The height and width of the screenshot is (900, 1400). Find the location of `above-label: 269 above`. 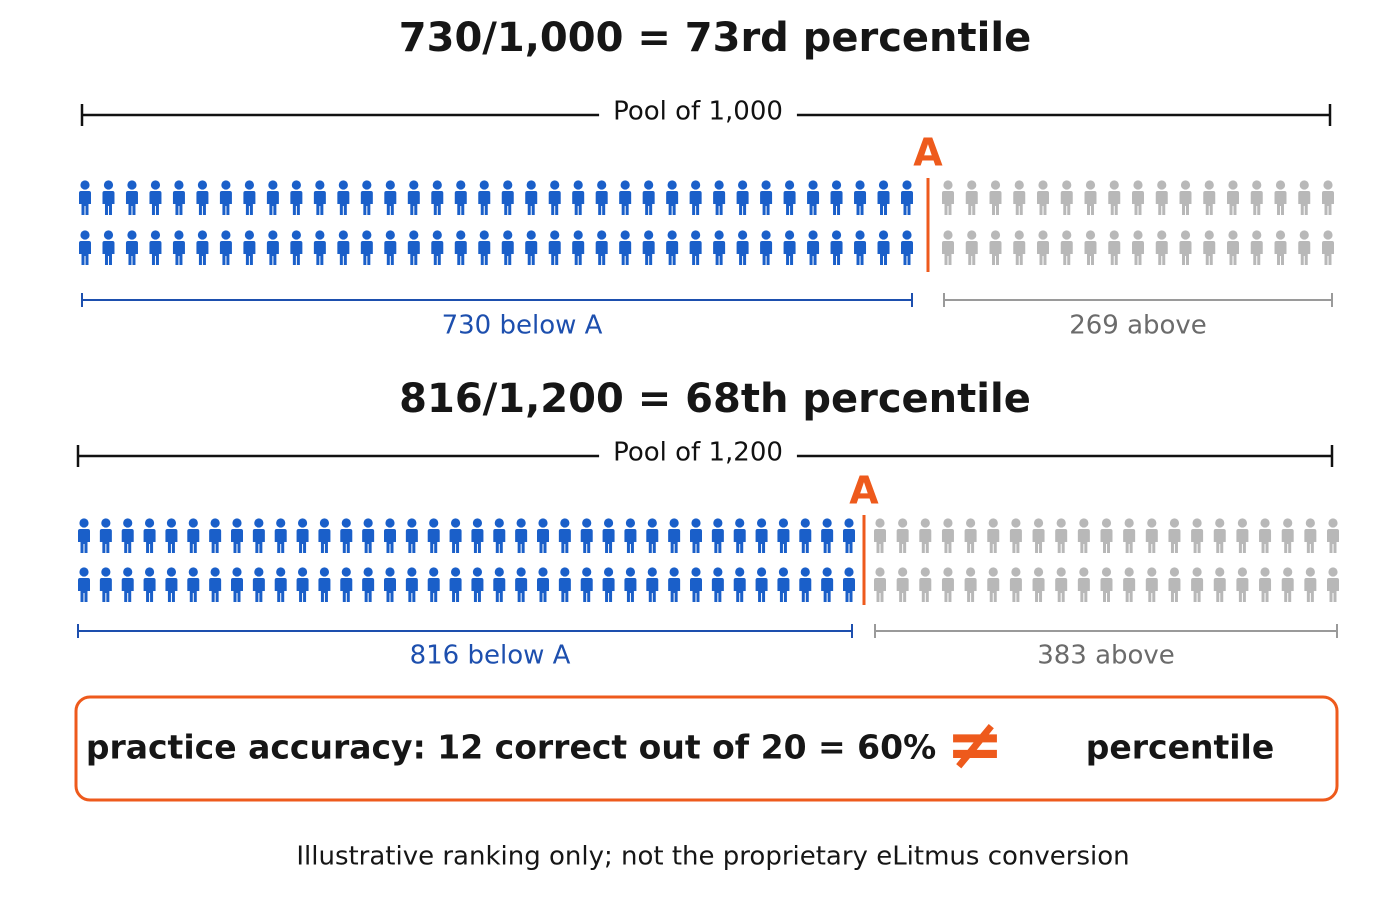

above-label: 269 above is located at coordinates (1138, 326).